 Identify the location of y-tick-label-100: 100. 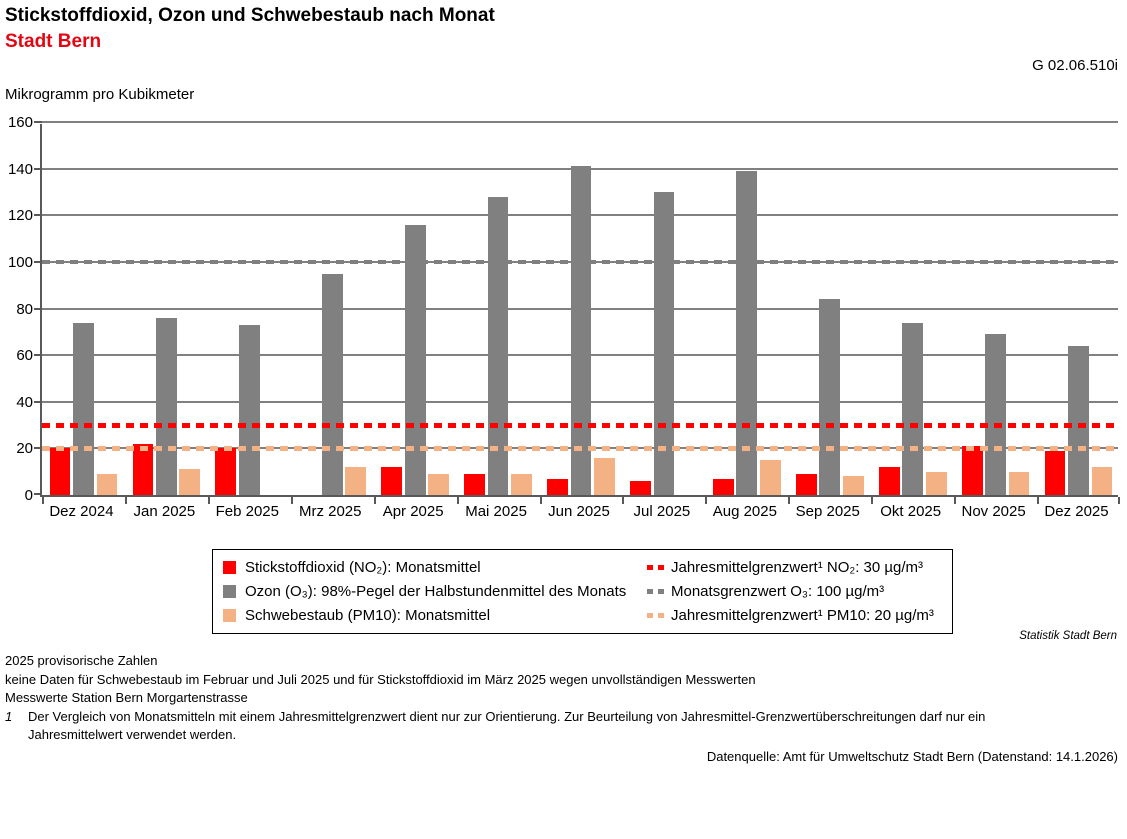
(20, 262).